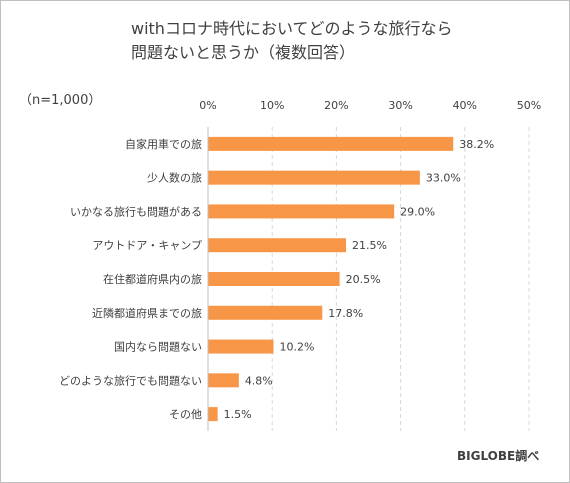 The width and height of the screenshot is (570, 483). Describe the element at coordinates (369, 245) in the screenshot. I see `value-label: 21.5%` at that location.